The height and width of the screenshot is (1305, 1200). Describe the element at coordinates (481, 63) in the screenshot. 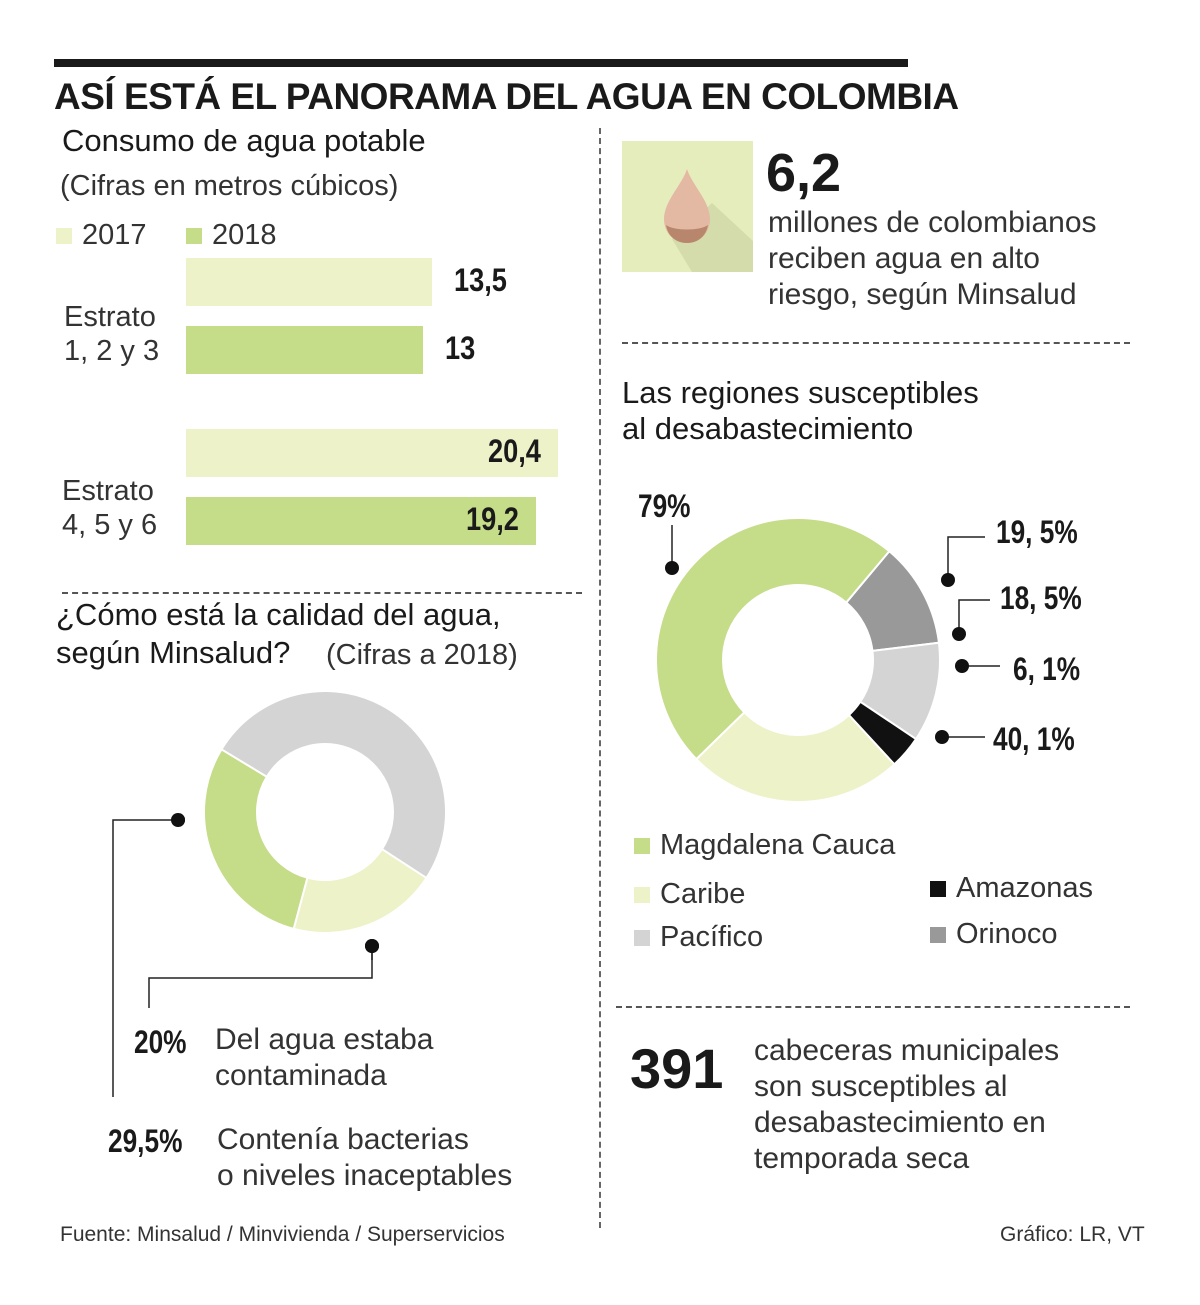

I see `title-rule` at that location.